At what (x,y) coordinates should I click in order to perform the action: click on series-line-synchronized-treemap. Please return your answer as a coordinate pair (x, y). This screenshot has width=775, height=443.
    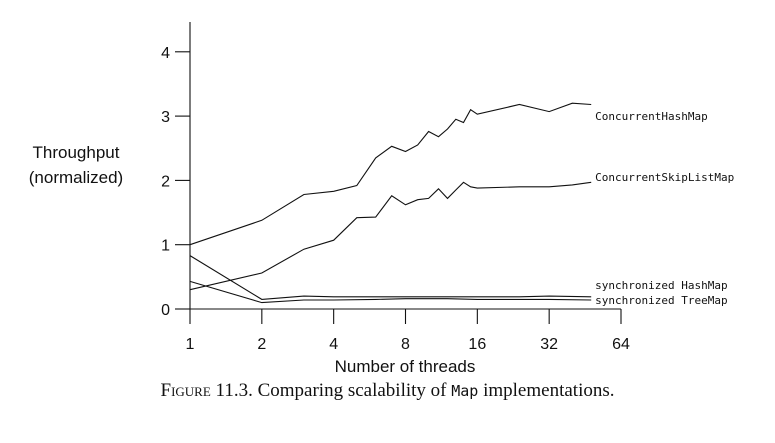
    Looking at the image, I should click on (390, 292).